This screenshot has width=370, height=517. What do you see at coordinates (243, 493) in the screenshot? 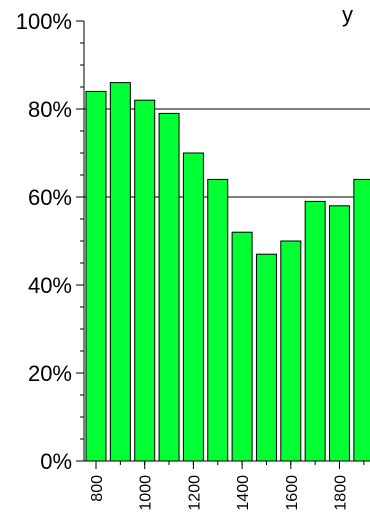
I see `x-tick-label: 1400` at bounding box center [243, 493].